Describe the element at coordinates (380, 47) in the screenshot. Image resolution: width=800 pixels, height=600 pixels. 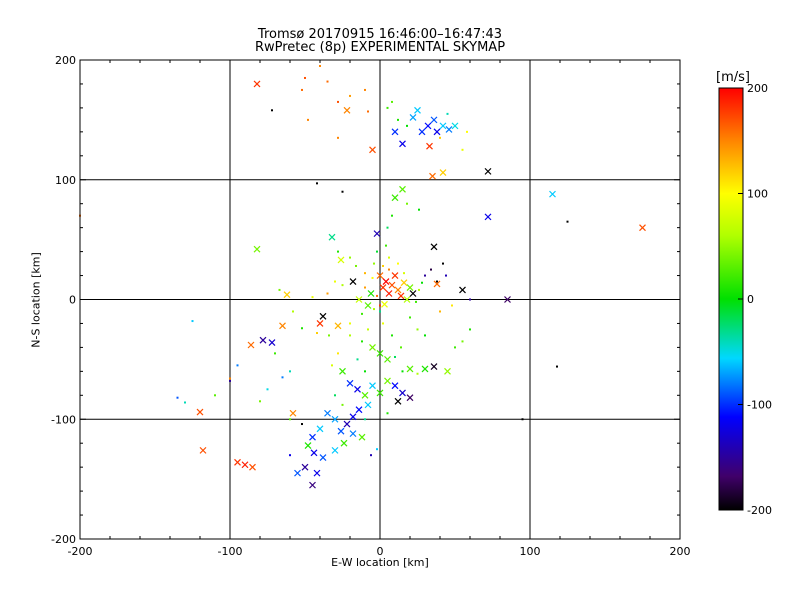
I see `chart-subtitle: RwPretec (8p) EXPERIMENTAL SKYMAP` at that location.